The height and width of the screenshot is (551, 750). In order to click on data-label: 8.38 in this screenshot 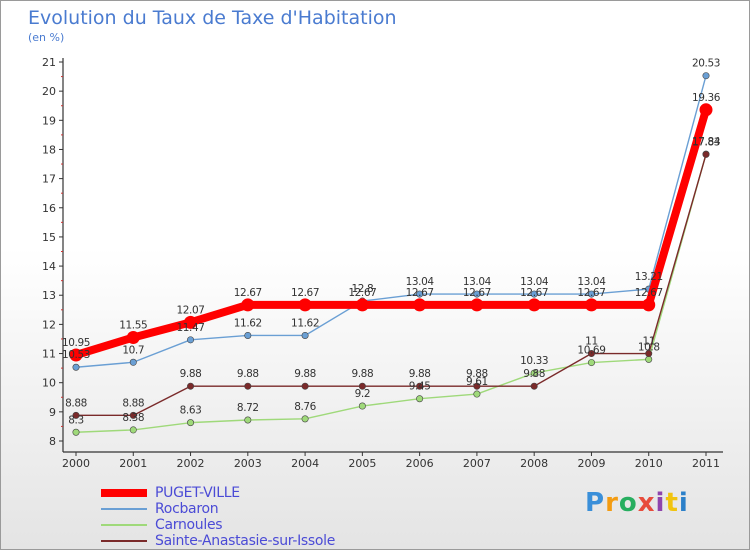, I will do `click(133, 418)`.